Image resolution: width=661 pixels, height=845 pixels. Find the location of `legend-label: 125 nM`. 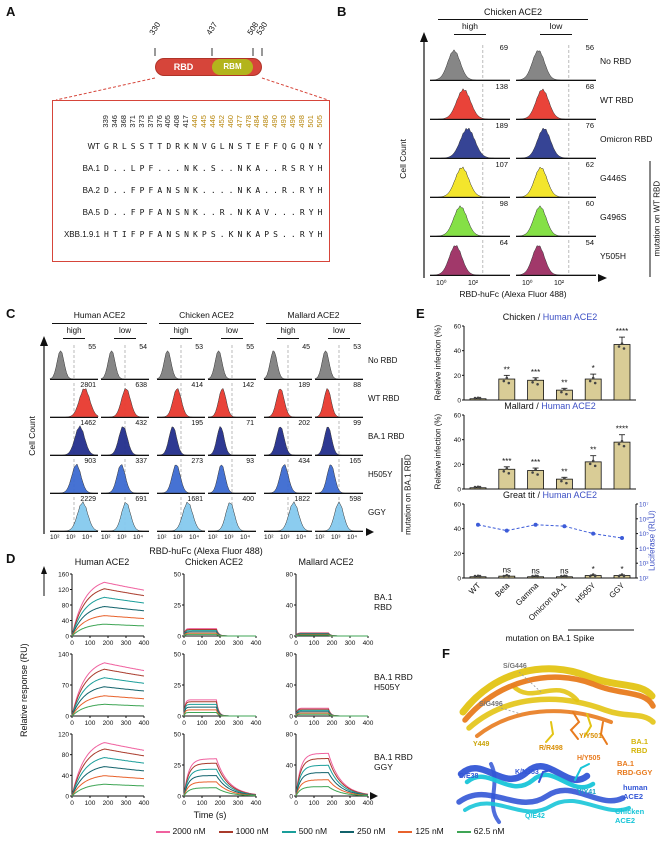

legend-label: 125 nM is located at coordinates (429, 831).